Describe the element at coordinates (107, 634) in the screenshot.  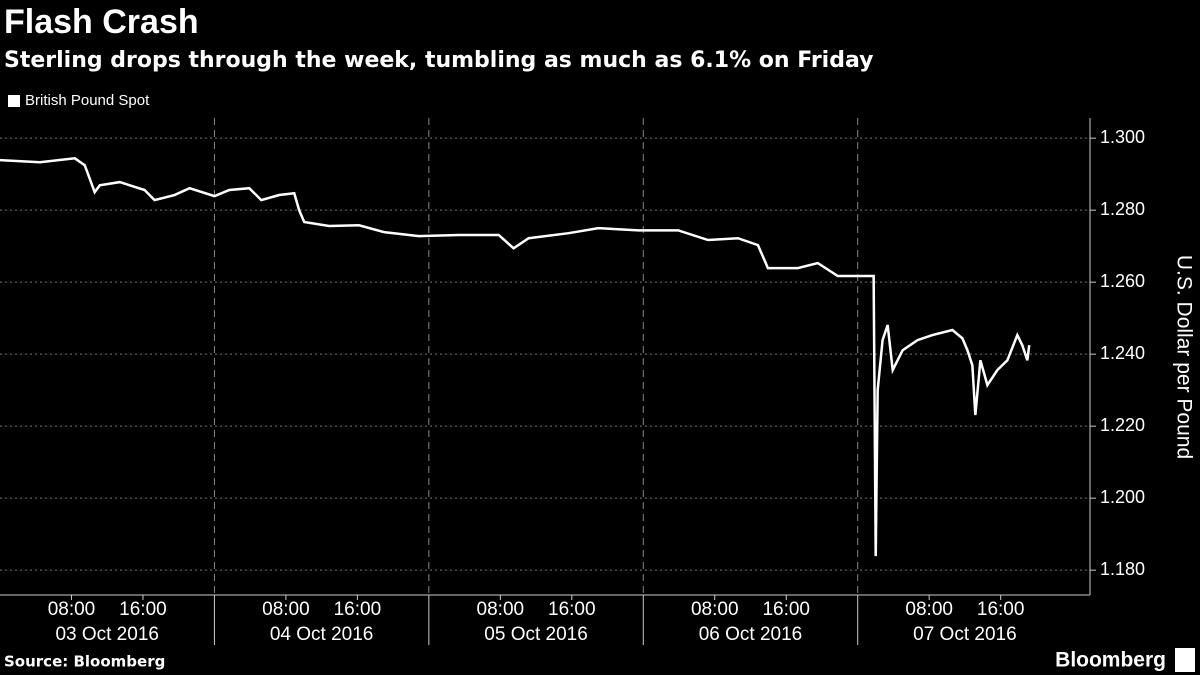
I see `x-day-label: 03 Oct 2016` at that location.